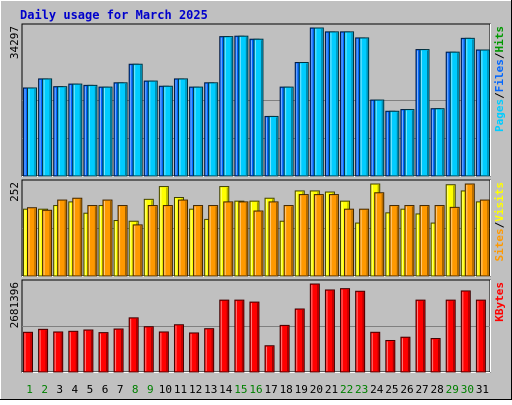 The width and height of the screenshot is (512, 405). What do you see at coordinates (499, 79) in the screenshot?
I see `legend-hits: Pages/Files/Hits` at bounding box center [499, 79].